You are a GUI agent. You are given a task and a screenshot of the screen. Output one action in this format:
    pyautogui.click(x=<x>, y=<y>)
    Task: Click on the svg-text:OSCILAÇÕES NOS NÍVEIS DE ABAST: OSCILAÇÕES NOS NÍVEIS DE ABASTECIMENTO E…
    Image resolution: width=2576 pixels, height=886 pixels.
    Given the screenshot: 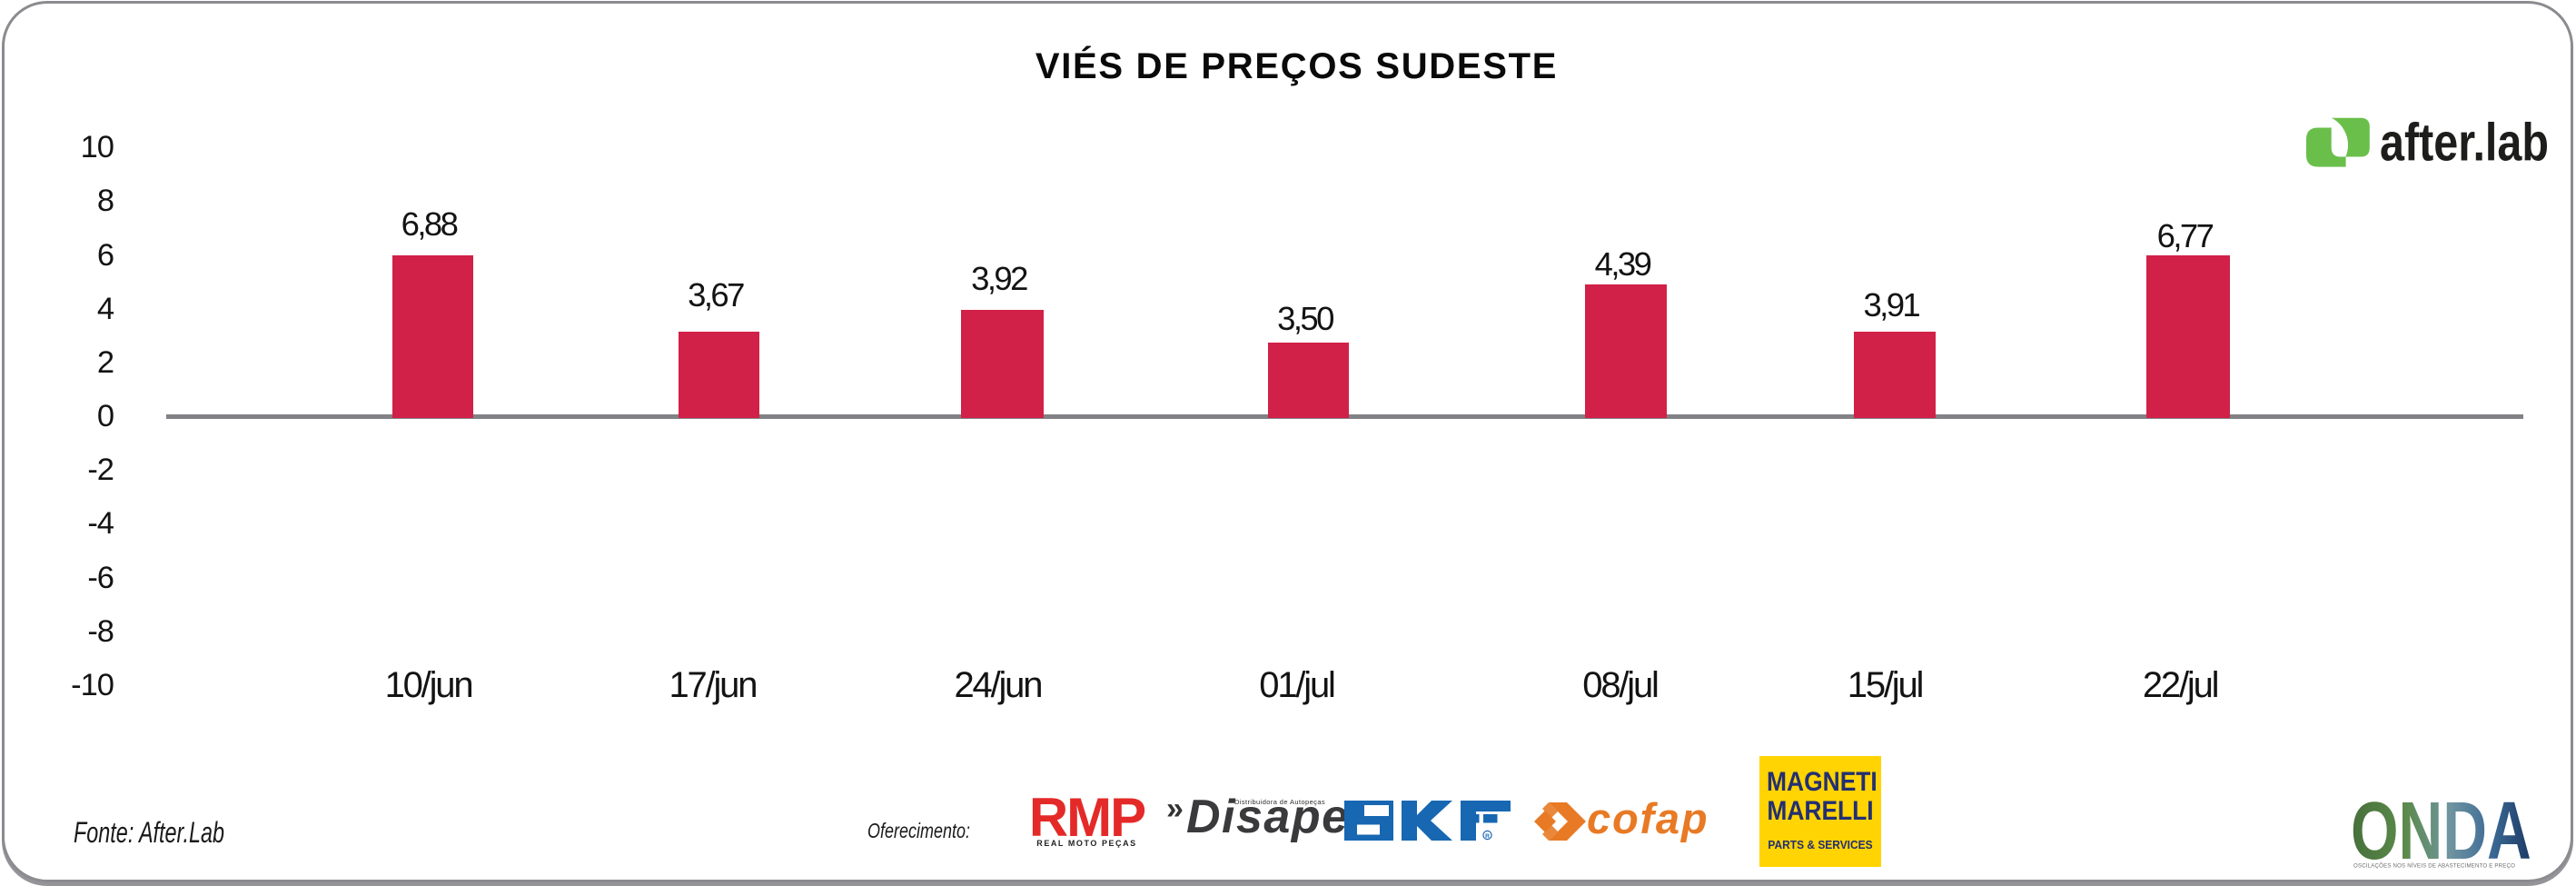 What is the action you would take?
    pyautogui.click(x=2434, y=866)
    